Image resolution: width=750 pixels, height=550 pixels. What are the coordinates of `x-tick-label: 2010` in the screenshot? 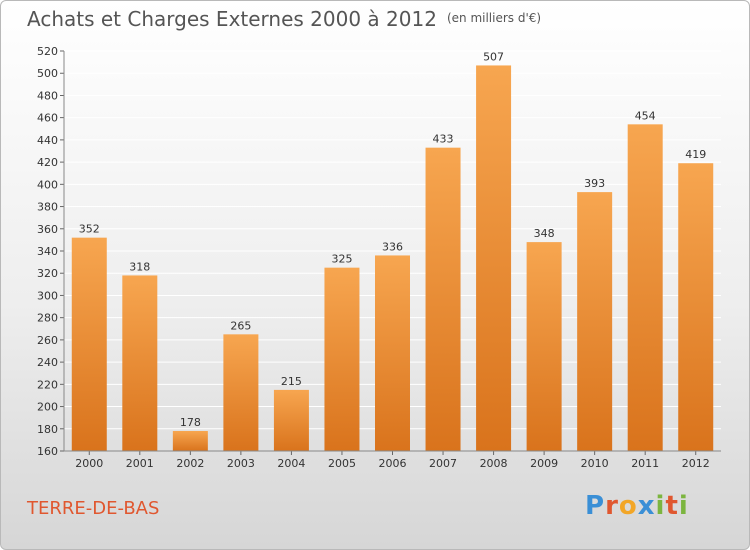 It's located at (595, 463).